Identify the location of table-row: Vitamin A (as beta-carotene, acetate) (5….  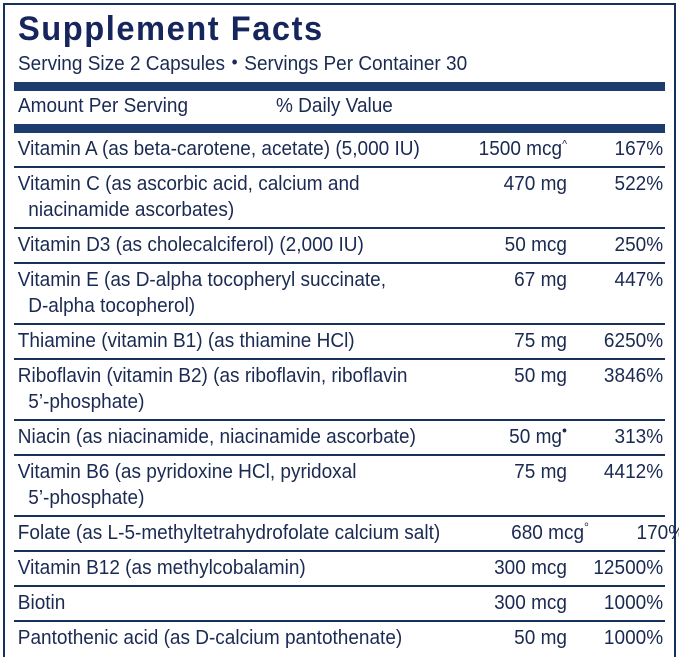
(339, 149).